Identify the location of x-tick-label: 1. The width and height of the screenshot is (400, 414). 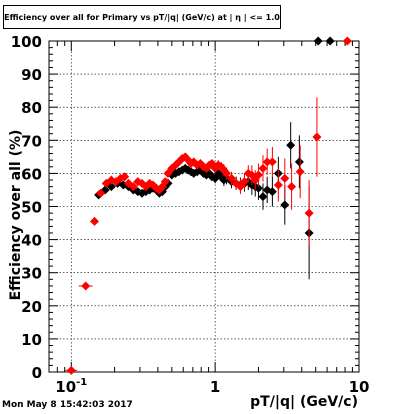
(215, 387).